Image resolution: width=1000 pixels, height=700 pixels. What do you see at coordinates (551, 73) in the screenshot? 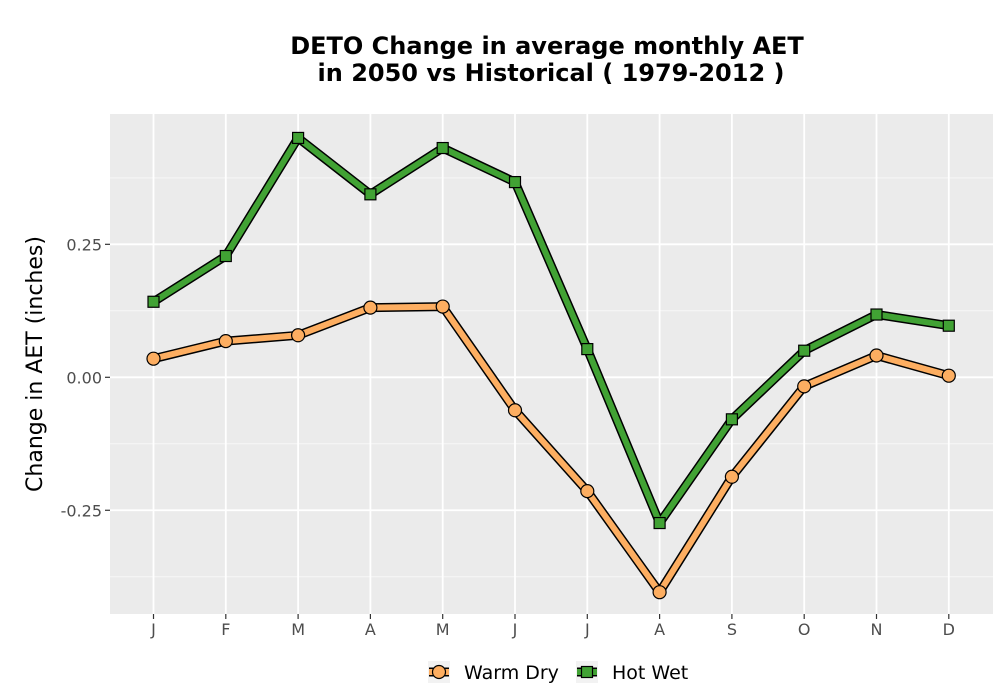
I see `chart-title-line-2: in 2050 vs Historical ( 1979-2012 )` at bounding box center [551, 73].